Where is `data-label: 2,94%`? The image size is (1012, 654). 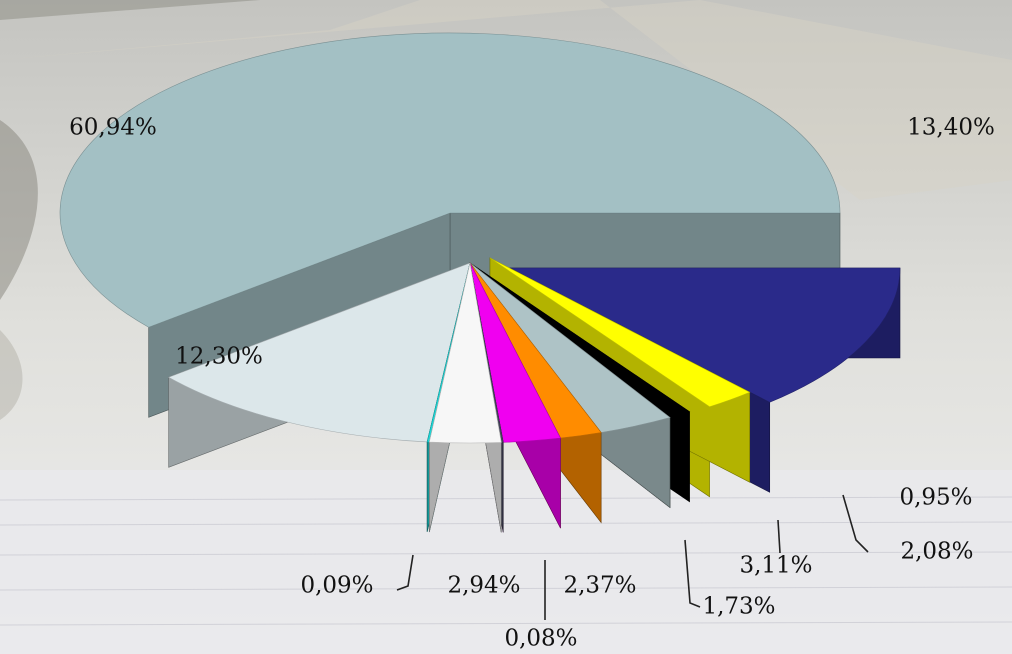 data-label: 2,94% is located at coordinates (484, 585).